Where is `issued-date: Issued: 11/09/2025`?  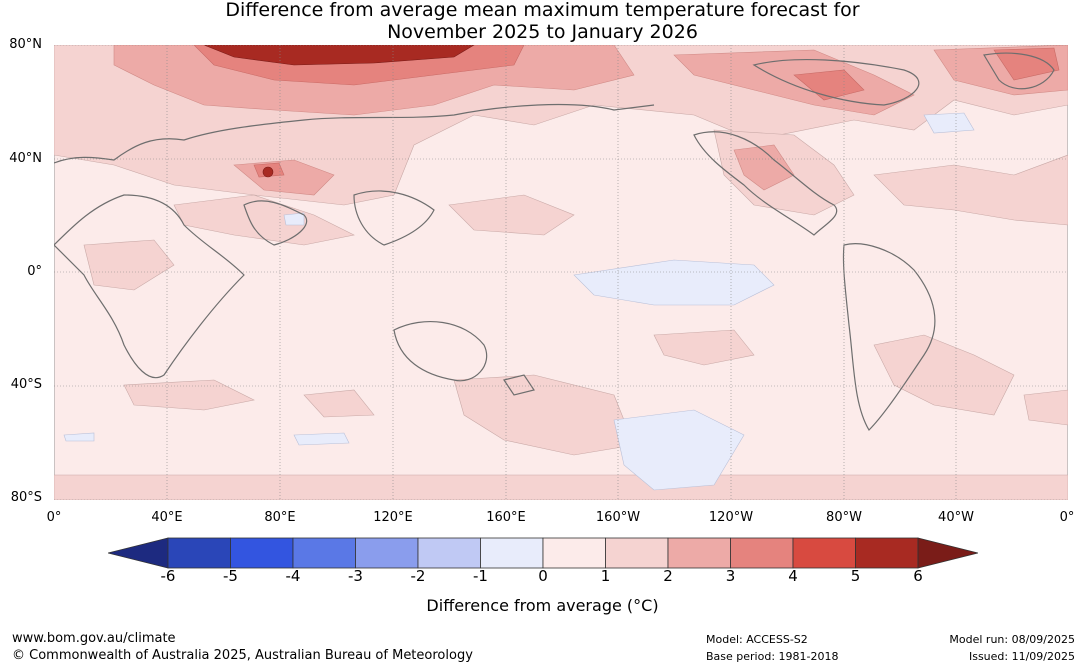
issued-date: Issued: 11/09/2025 is located at coordinates (1021, 656).